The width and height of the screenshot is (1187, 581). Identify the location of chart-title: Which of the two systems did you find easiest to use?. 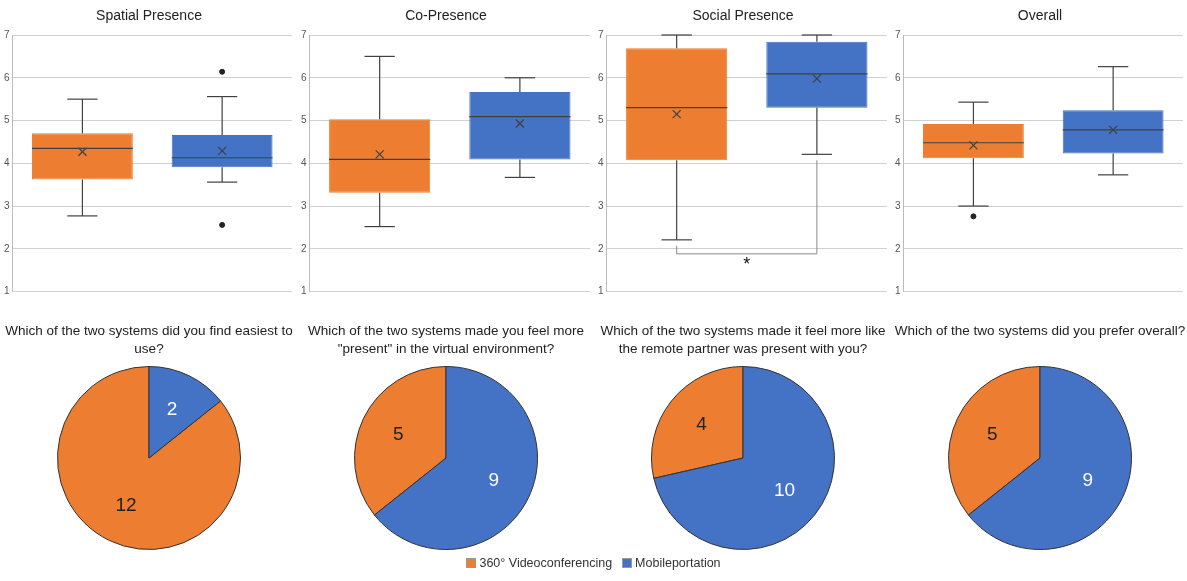
(149, 340).